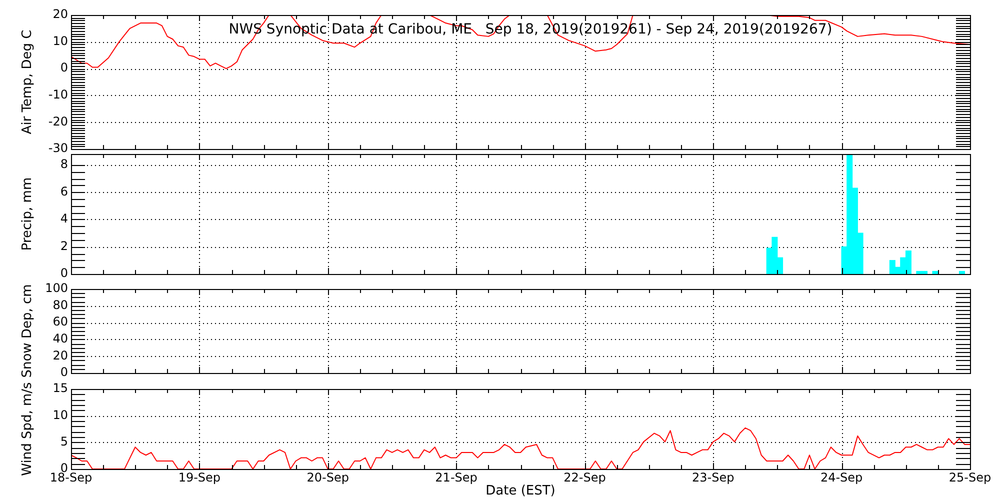 The height and width of the screenshot is (500, 1000). I want to click on y-tick-label: 2, so click(64, 245).